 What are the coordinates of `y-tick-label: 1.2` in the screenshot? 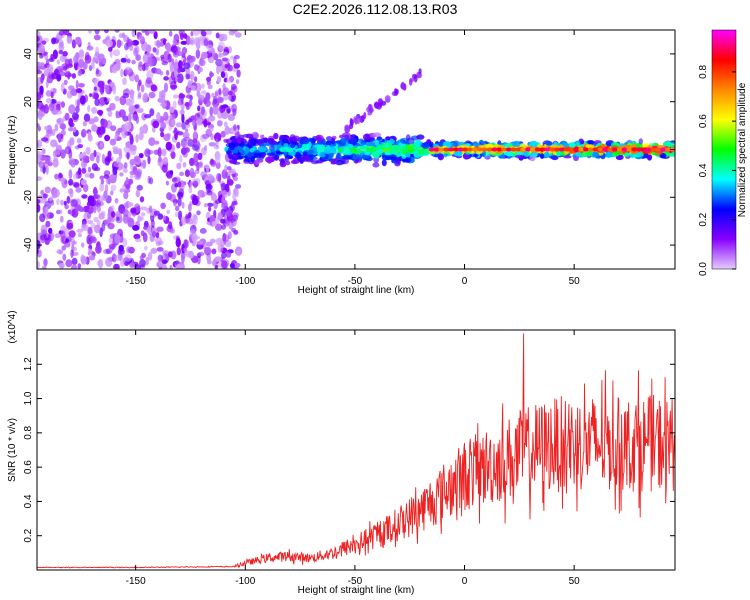 It's located at (28, 364).